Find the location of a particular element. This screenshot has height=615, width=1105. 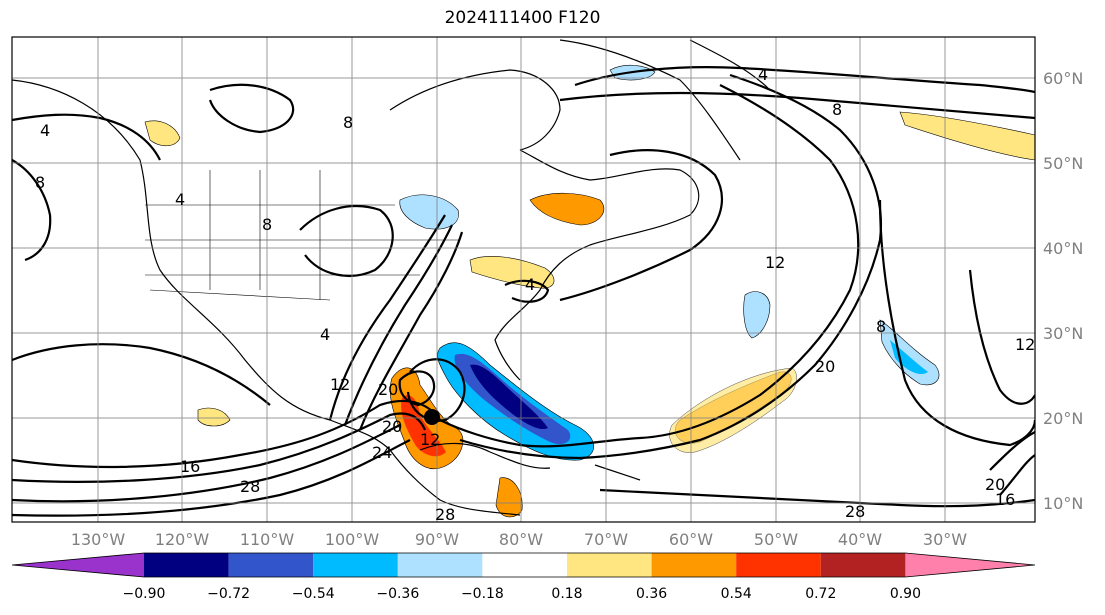

lat-tick-label: 10°N is located at coordinates (1063, 503).